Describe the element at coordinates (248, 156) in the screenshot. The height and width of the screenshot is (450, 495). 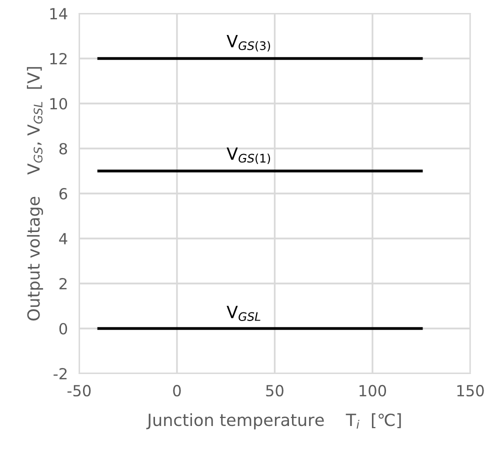
I see `series-label: V$_{GS(1)}$` at that location.